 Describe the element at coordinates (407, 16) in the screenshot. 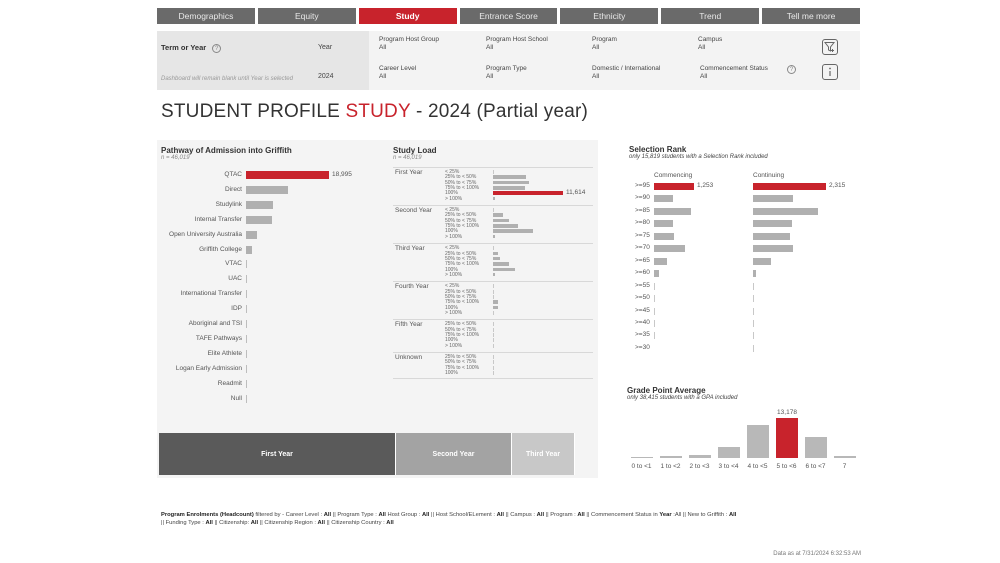

I see `tab-study: Study` at that location.